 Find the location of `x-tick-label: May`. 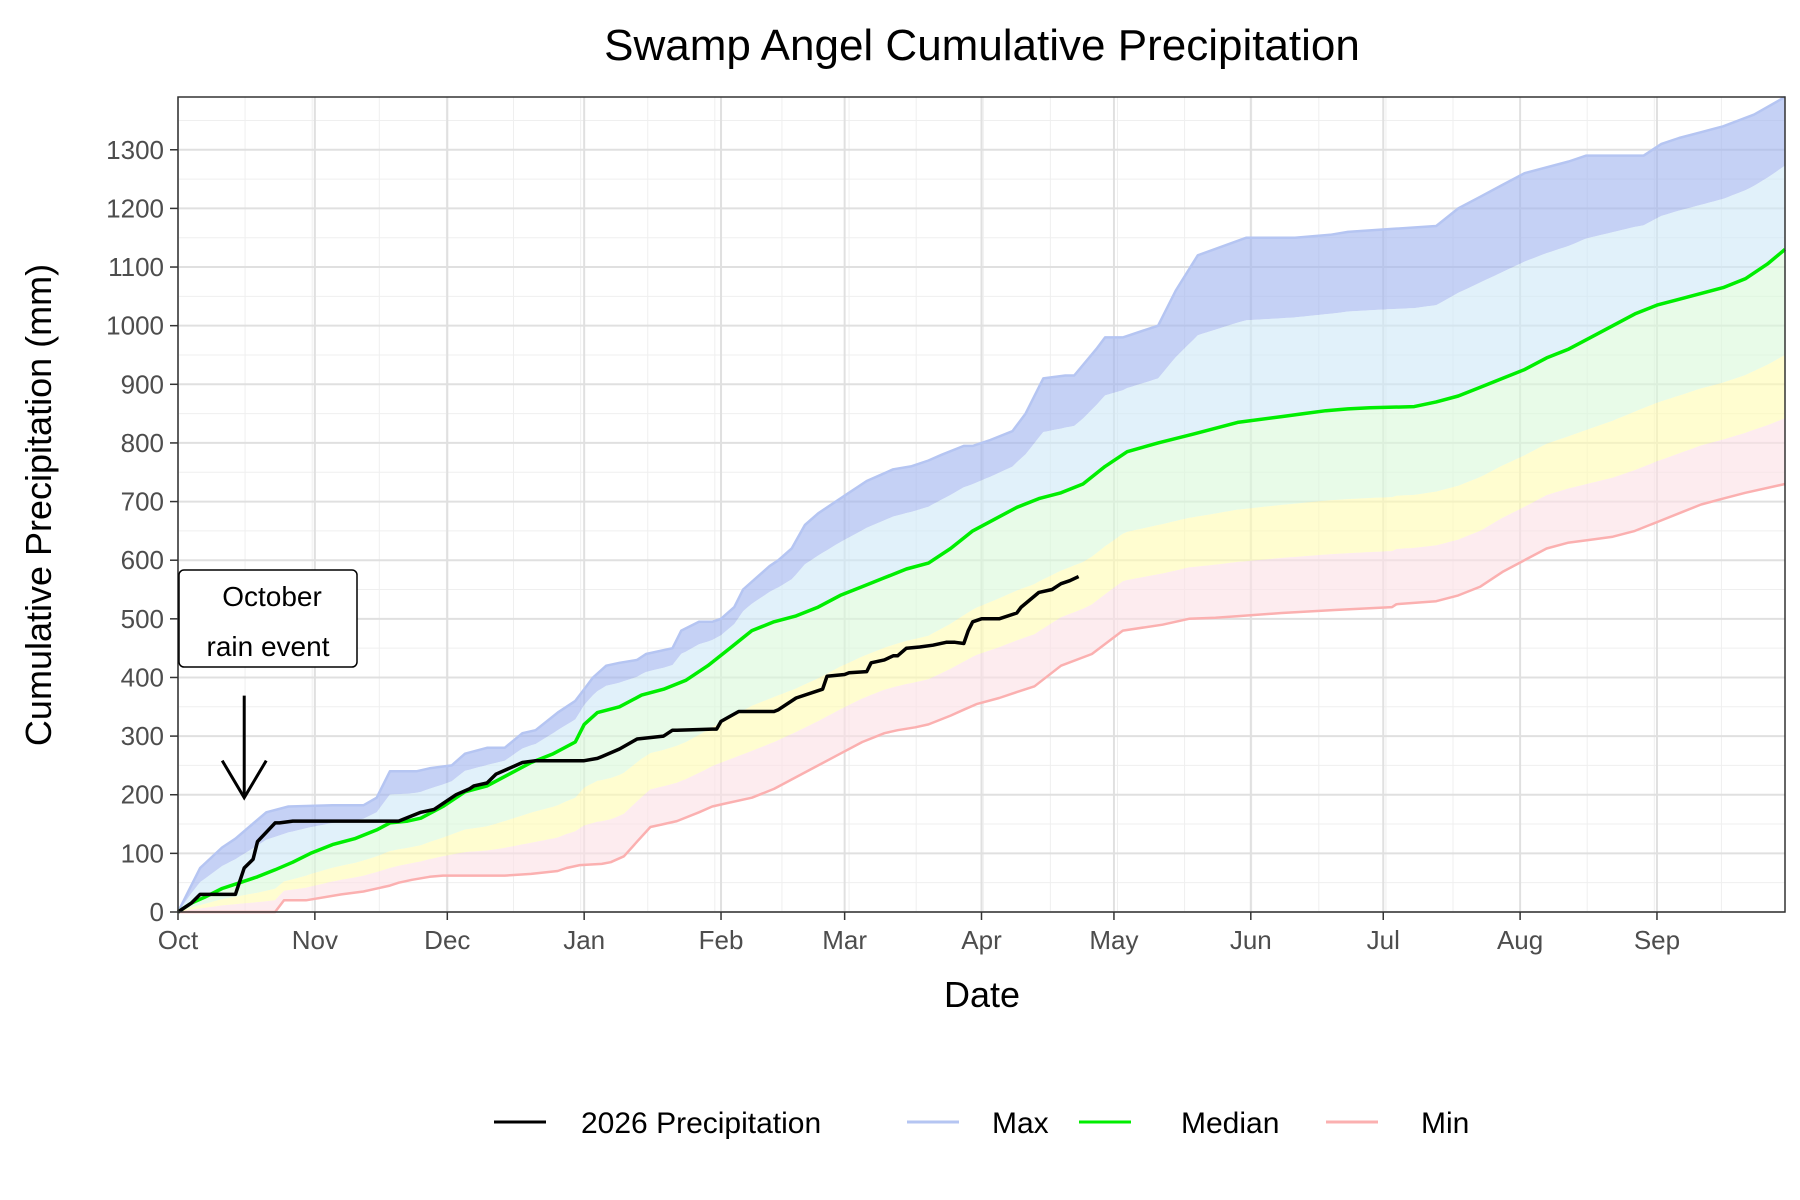

x-tick-label: May is located at coordinates (1113, 940).